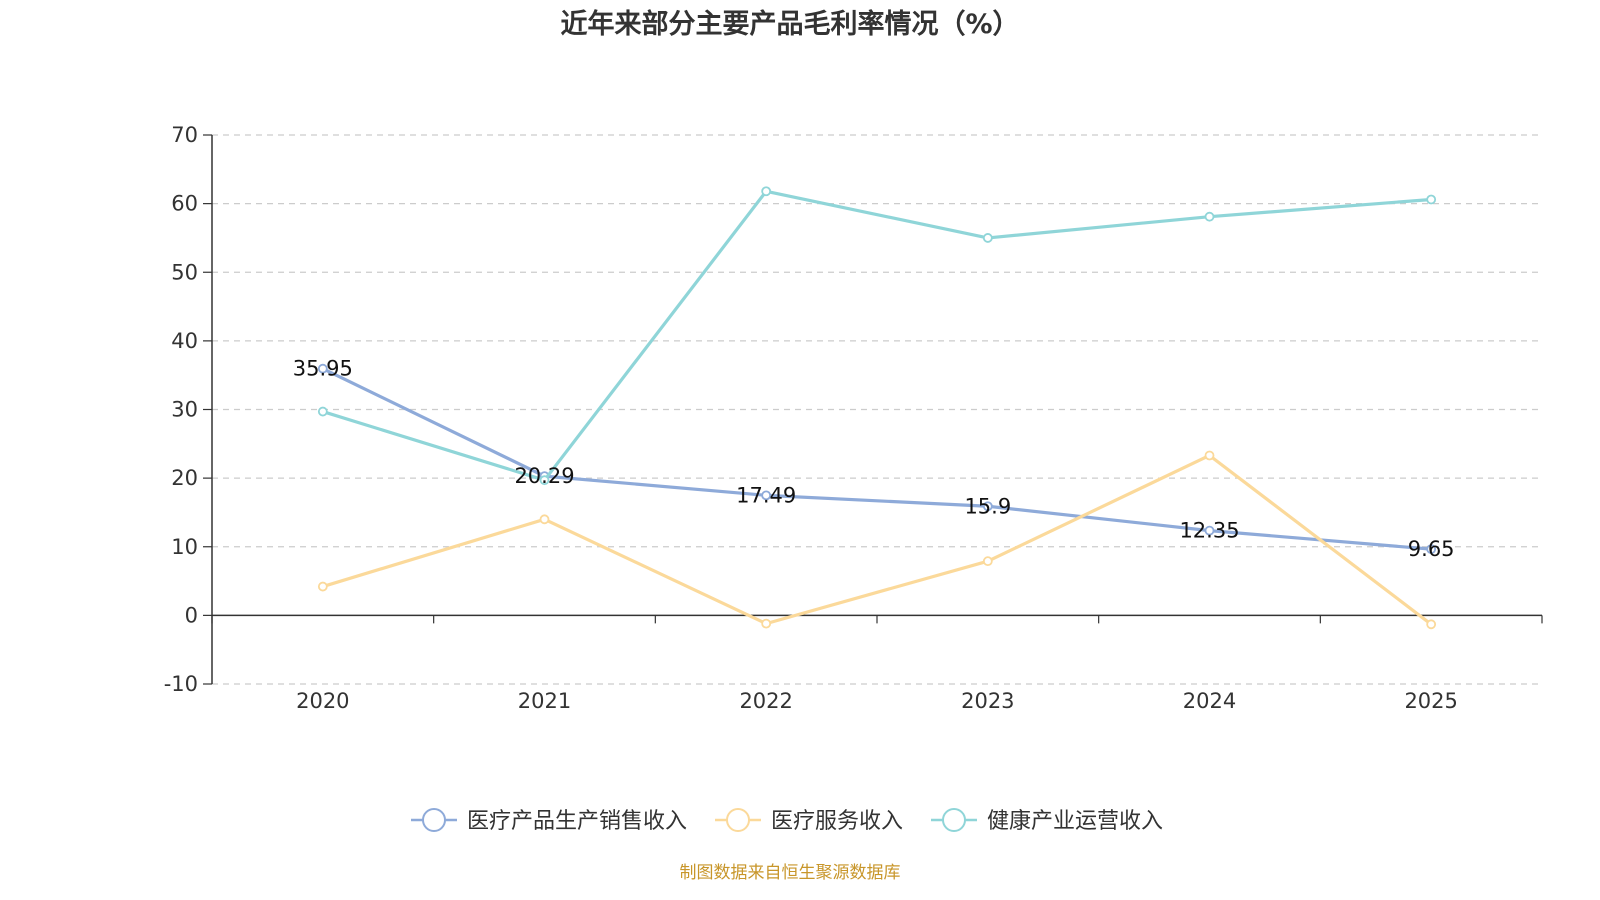 This screenshot has width=1600, height=900. I want to click on legend-item-1: 医疗产品生产销售收入, so click(549, 821).